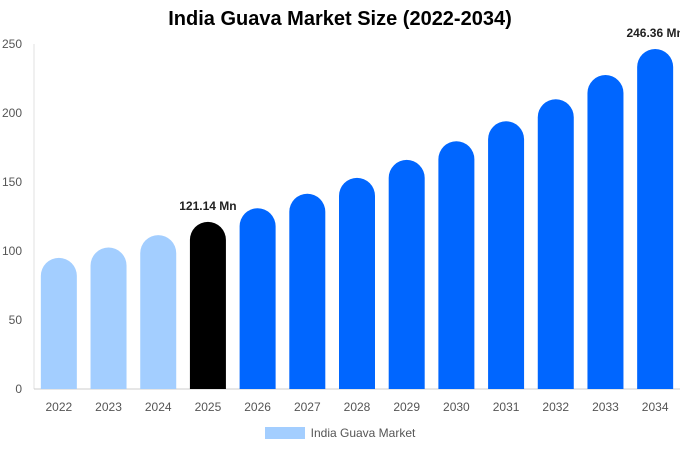 Image resolution: width=680 pixels, height=450 pixels. I want to click on x-tick-label: 2025, so click(208, 407).